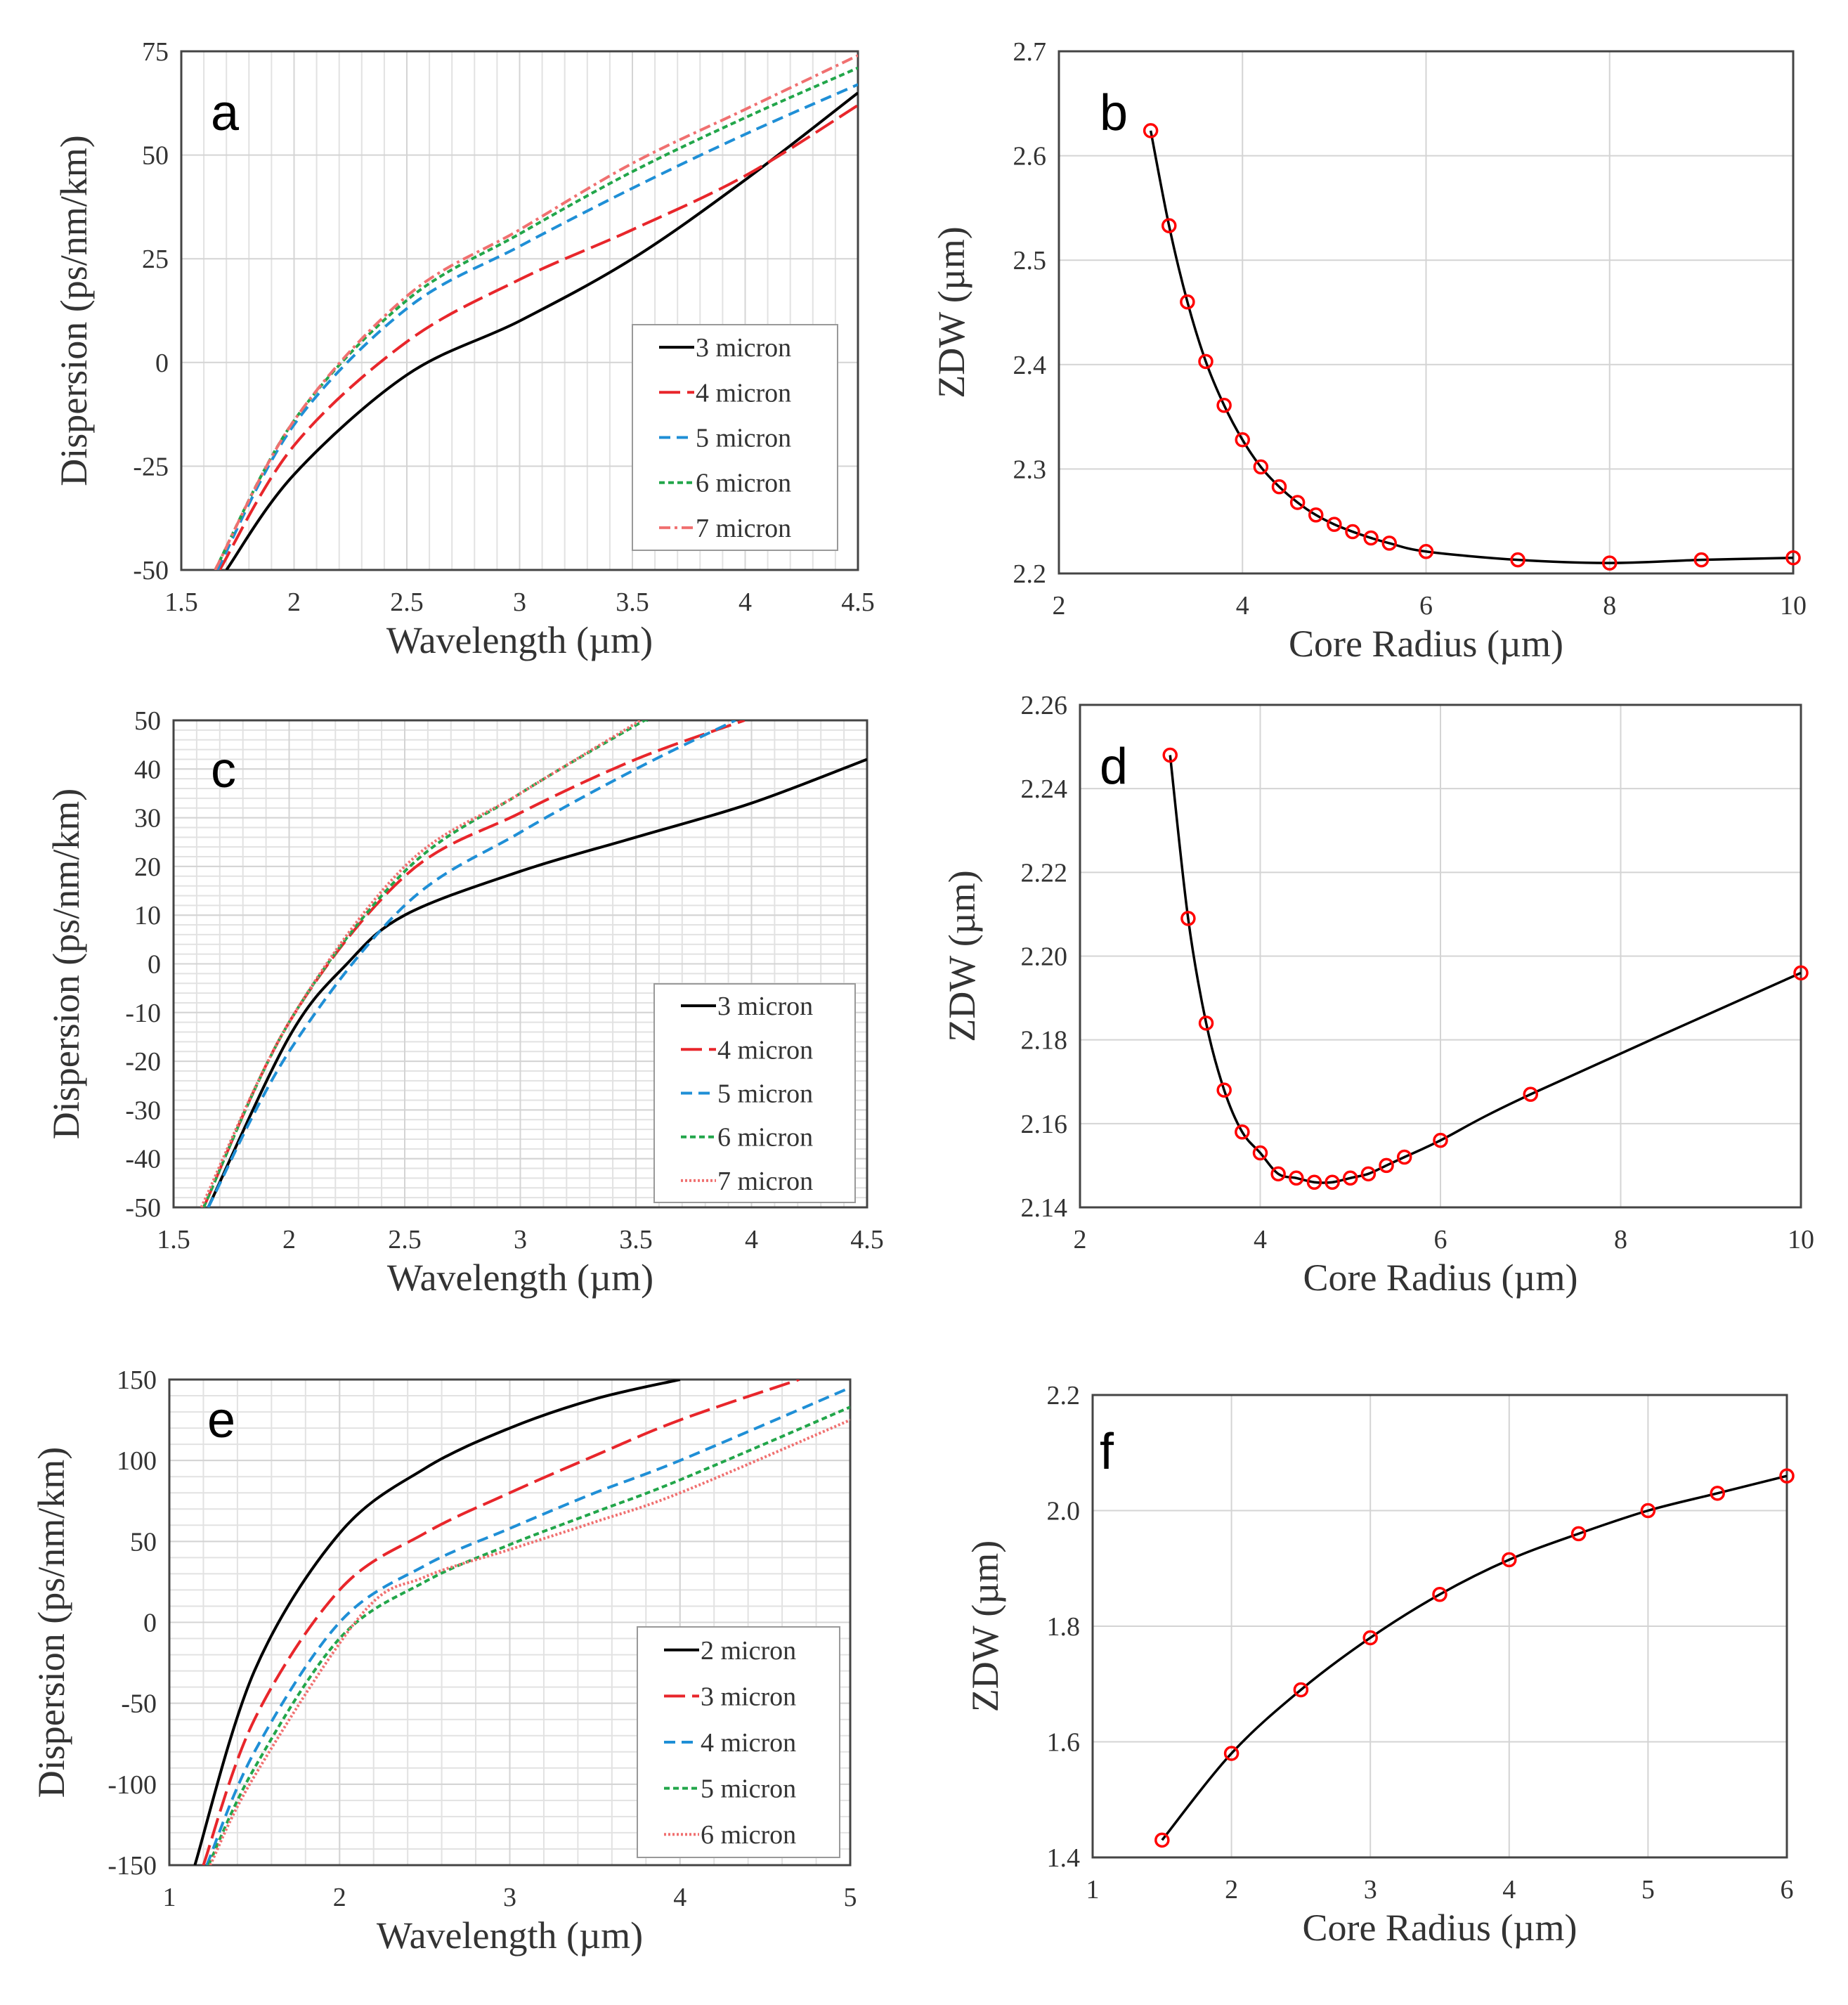 Image resolution: width=1848 pixels, height=2005 pixels. I want to click on y-tick-label: -30, so click(143, 1110).